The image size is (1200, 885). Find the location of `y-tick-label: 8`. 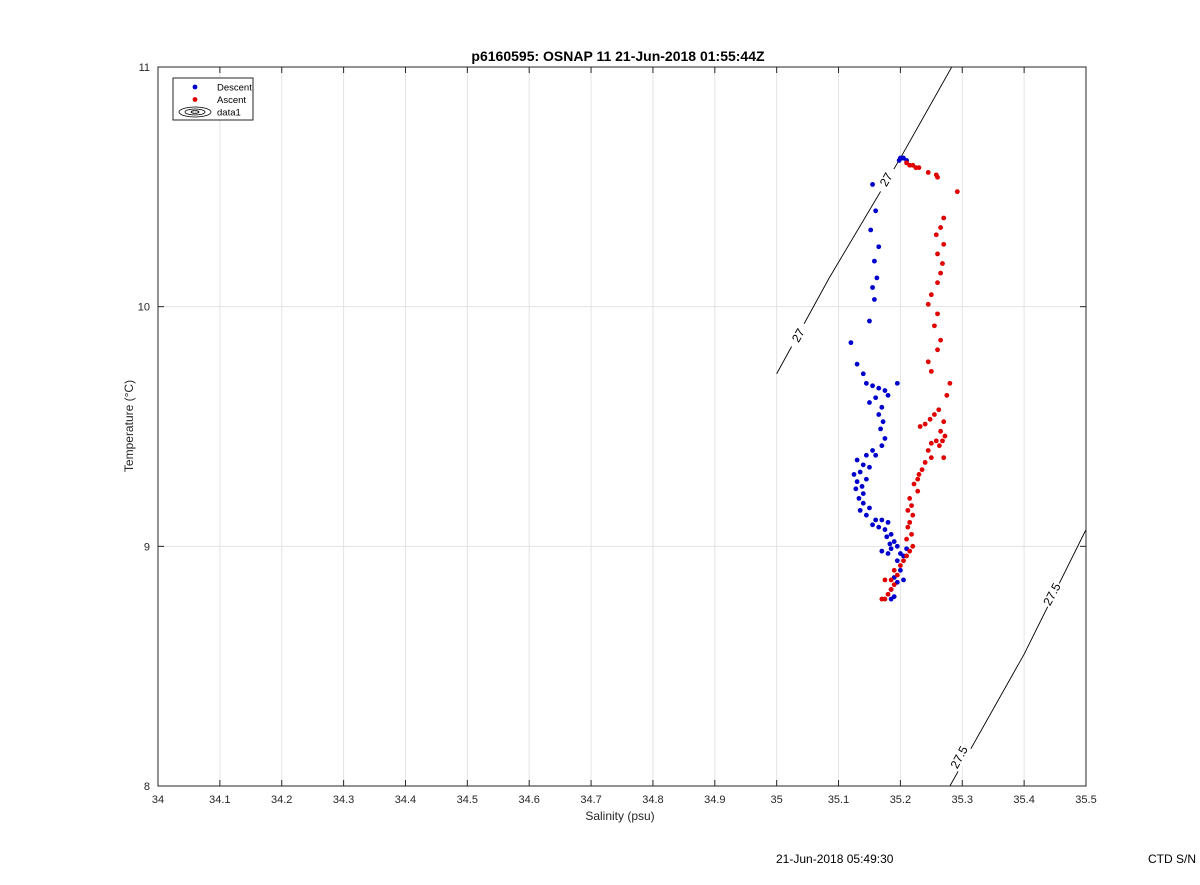

y-tick-label: 8 is located at coordinates (147, 787).